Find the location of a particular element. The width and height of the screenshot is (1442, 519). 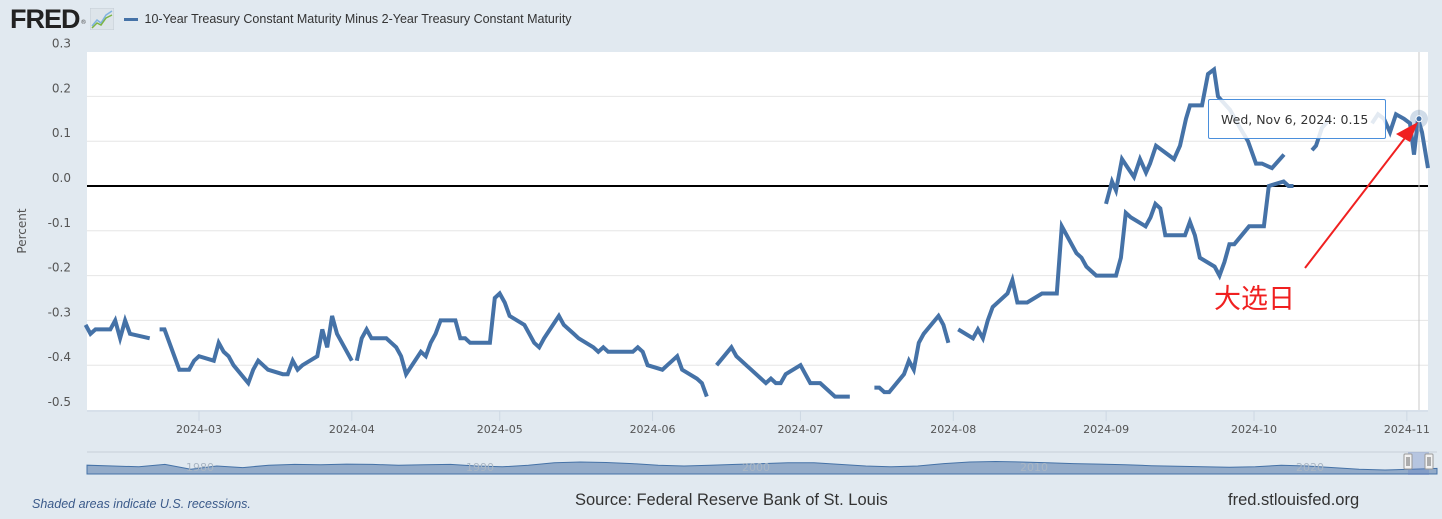

fred-logo: FRED is located at coordinates (45, 18).